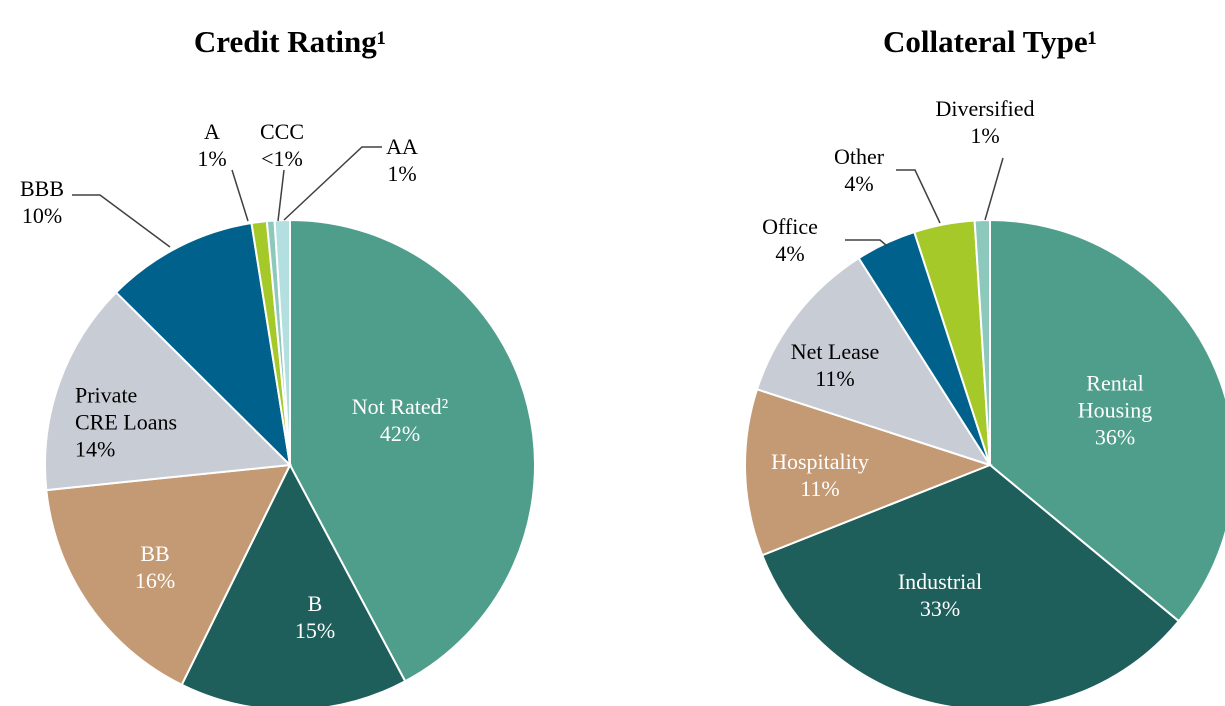 This screenshot has height=706, width=1225. I want to click on value-label: 33%, so click(940, 608).